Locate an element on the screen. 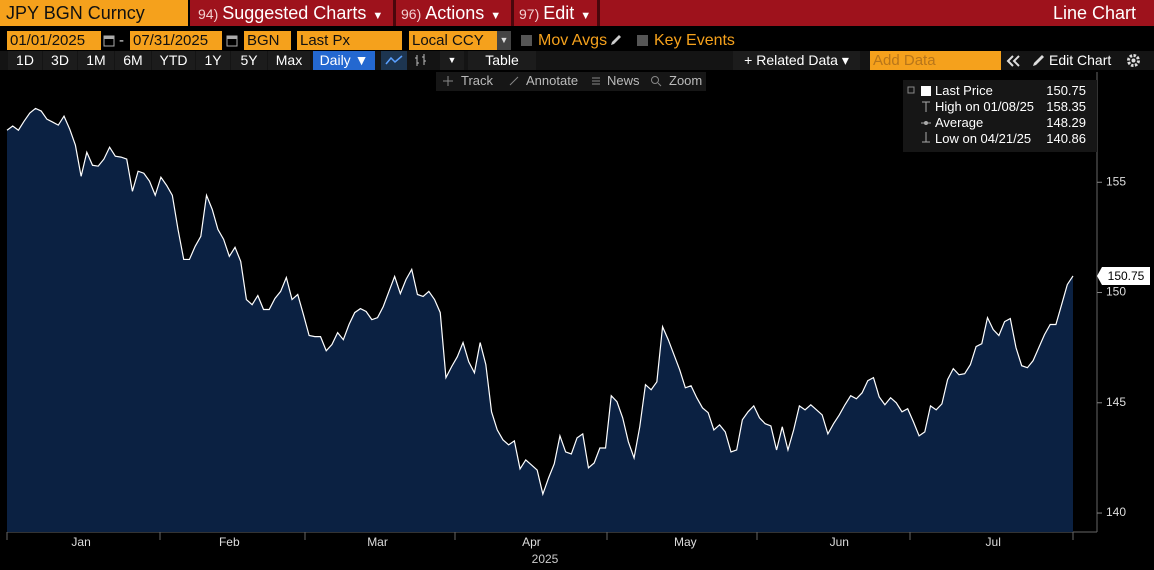 Image resolution: width=1154 pixels, height=570 pixels. menu-item: 94) Suggested Charts ▼ is located at coordinates (290, 13).